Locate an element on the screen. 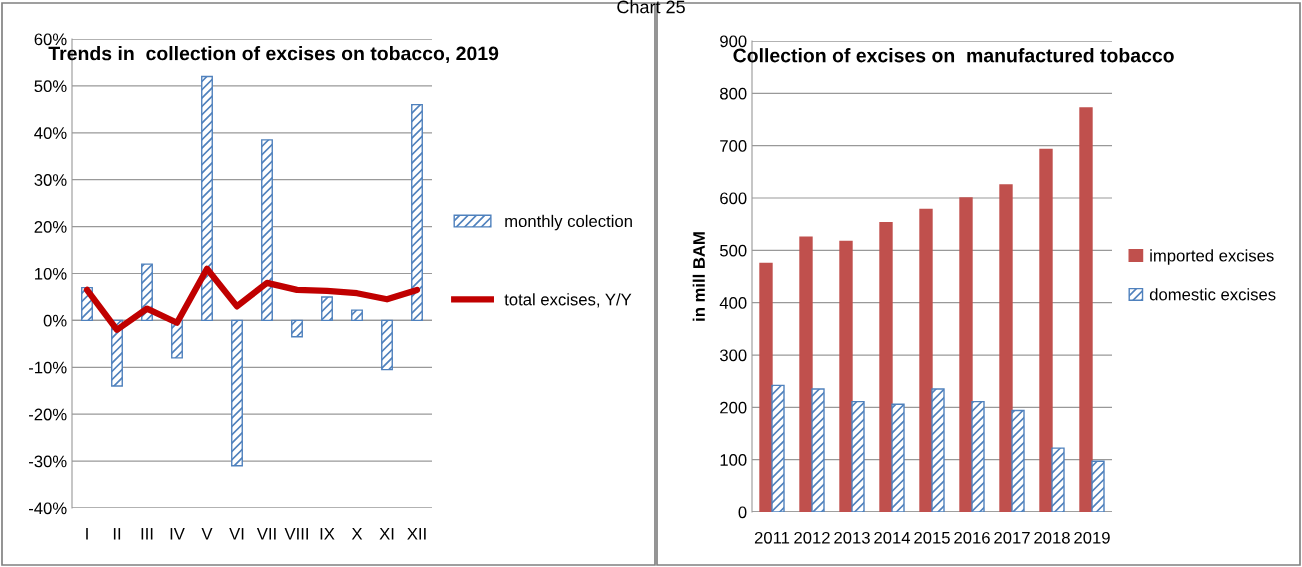 This screenshot has width=1302, height=567. y-tick-label: 0% is located at coordinates (55, 320).